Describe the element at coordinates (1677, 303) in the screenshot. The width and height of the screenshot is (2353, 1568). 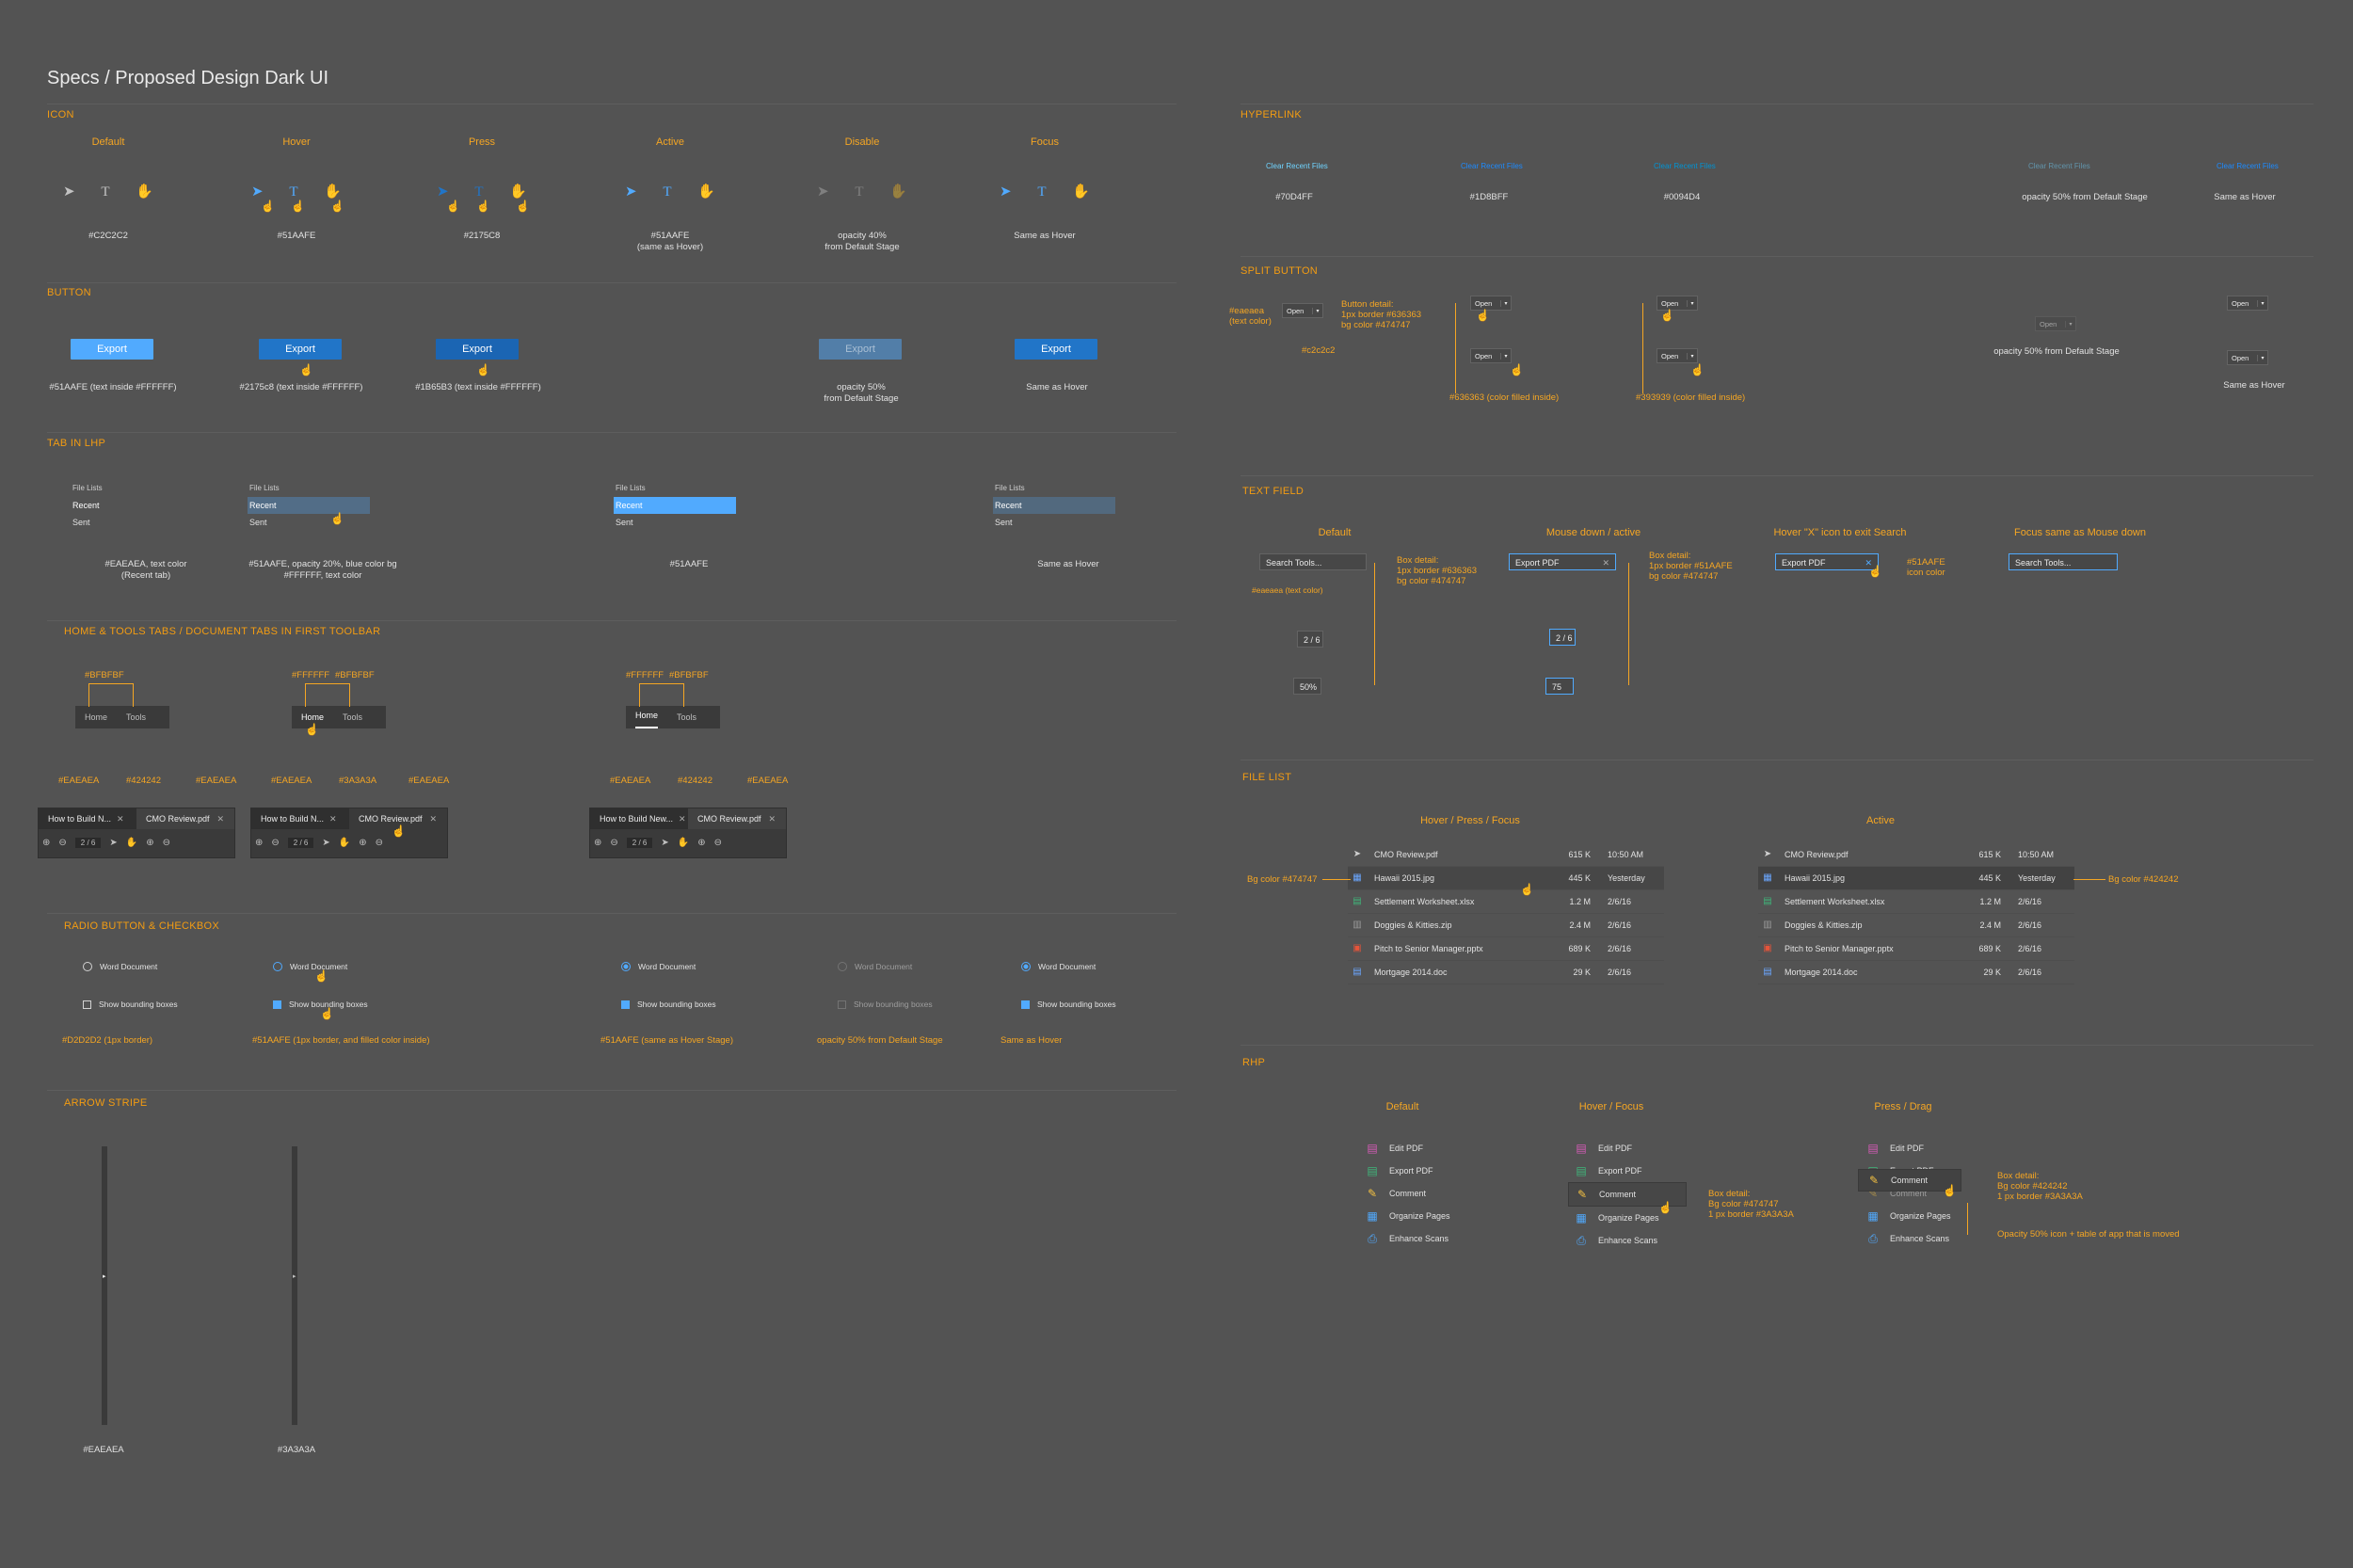
I see `split-button-press: Open ▾` at that location.